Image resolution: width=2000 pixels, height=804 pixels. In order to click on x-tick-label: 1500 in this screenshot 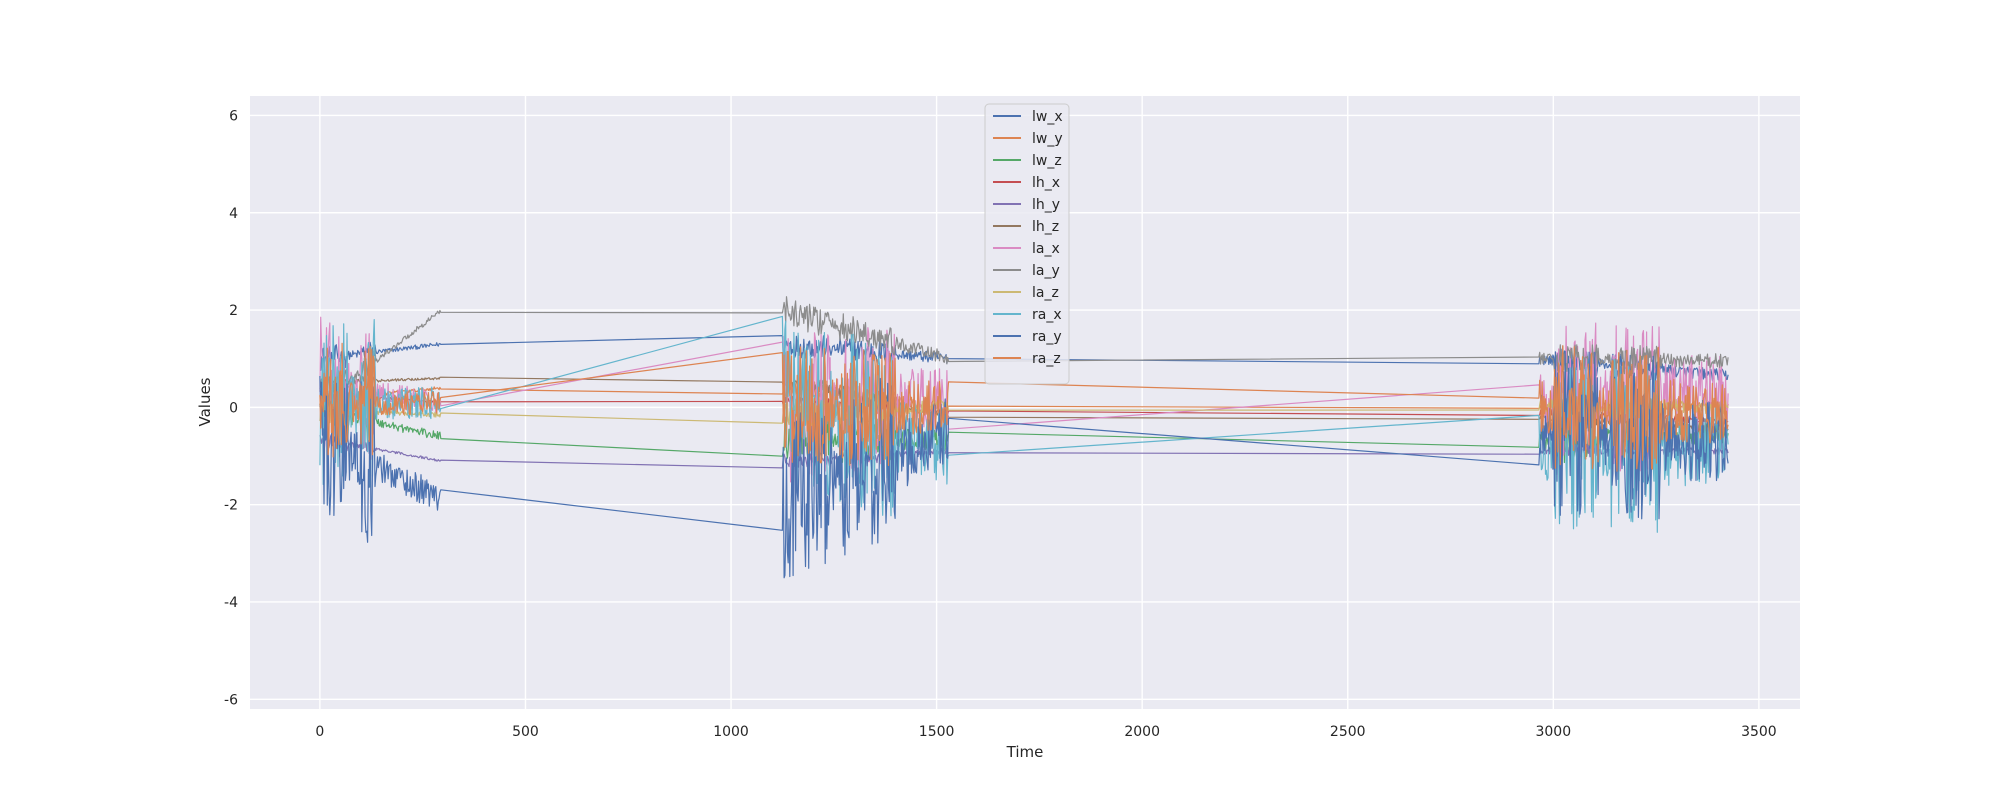, I will do `click(937, 732)`.